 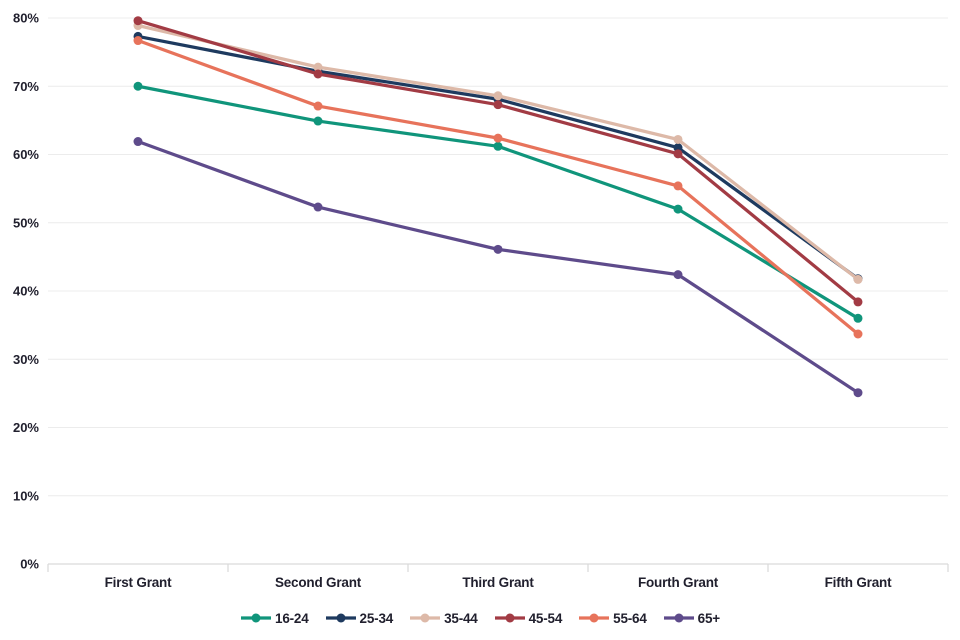 I want to click on x-category-label-4: Fourth Grant, so click(x=678, y=582).